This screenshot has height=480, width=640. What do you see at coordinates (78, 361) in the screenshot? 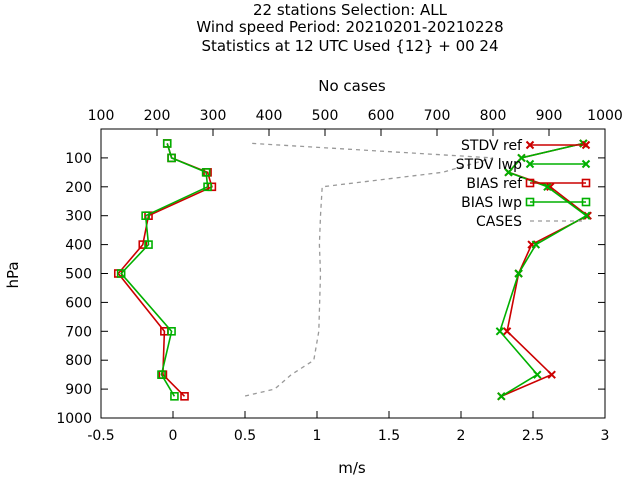
I see `y-tick-label: 800` at bounding box center [78, 361].